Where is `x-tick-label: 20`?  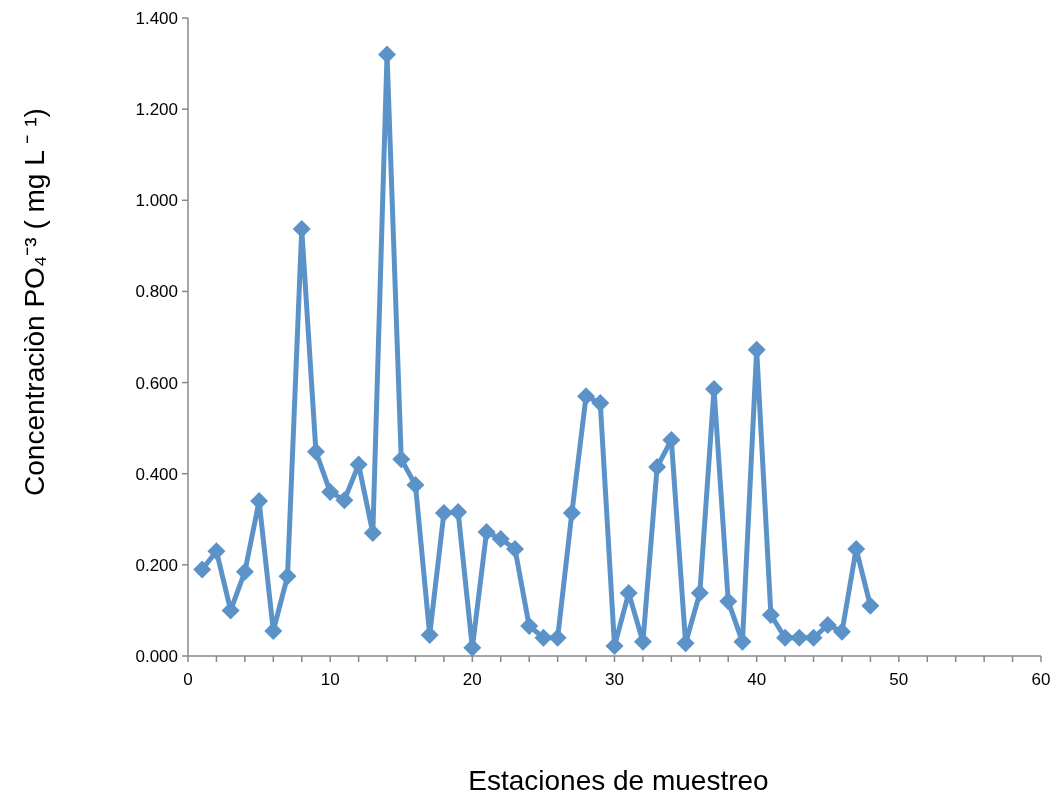 x-tick-label: 20 is located at coordinates (472, 679).